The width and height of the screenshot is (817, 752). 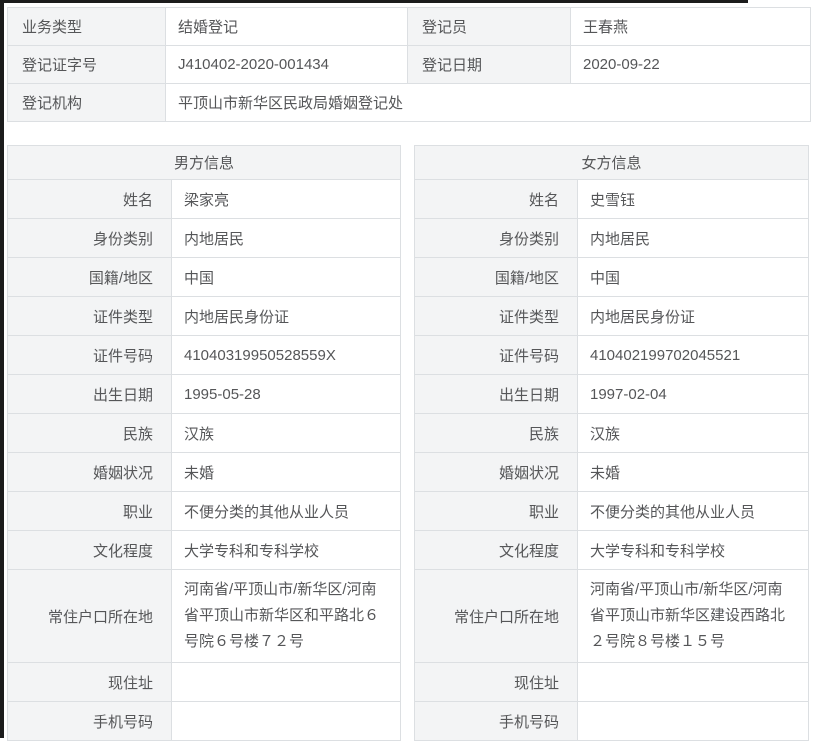 What do you see at coordinates (693, 394) in the screenshot?
I see `field-value: 1997-02-04` at bounding box center [693, 394].